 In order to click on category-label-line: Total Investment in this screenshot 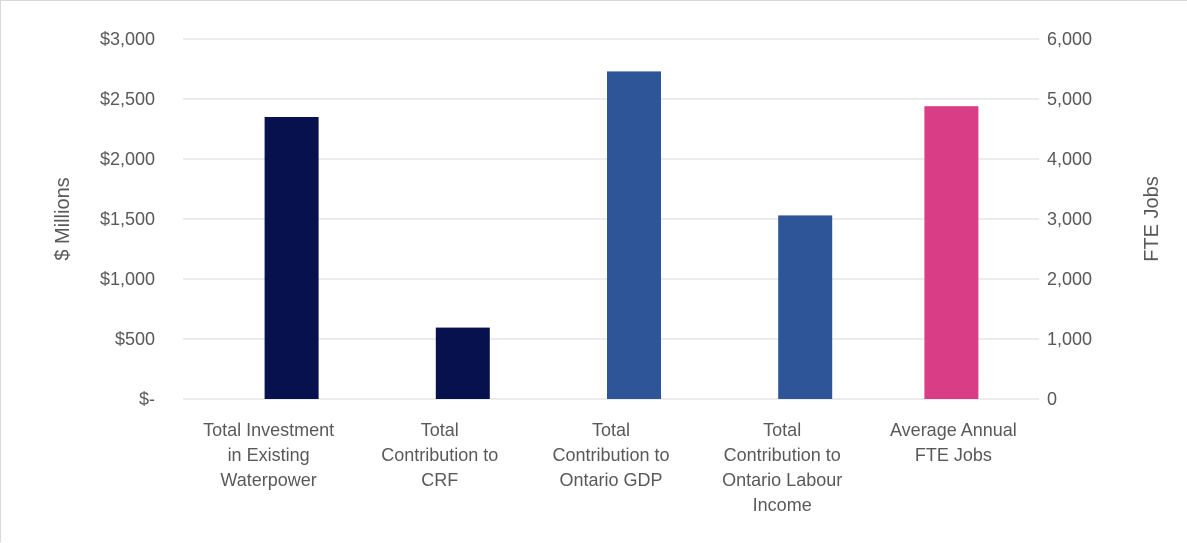, I will do `click(268, 430)`.